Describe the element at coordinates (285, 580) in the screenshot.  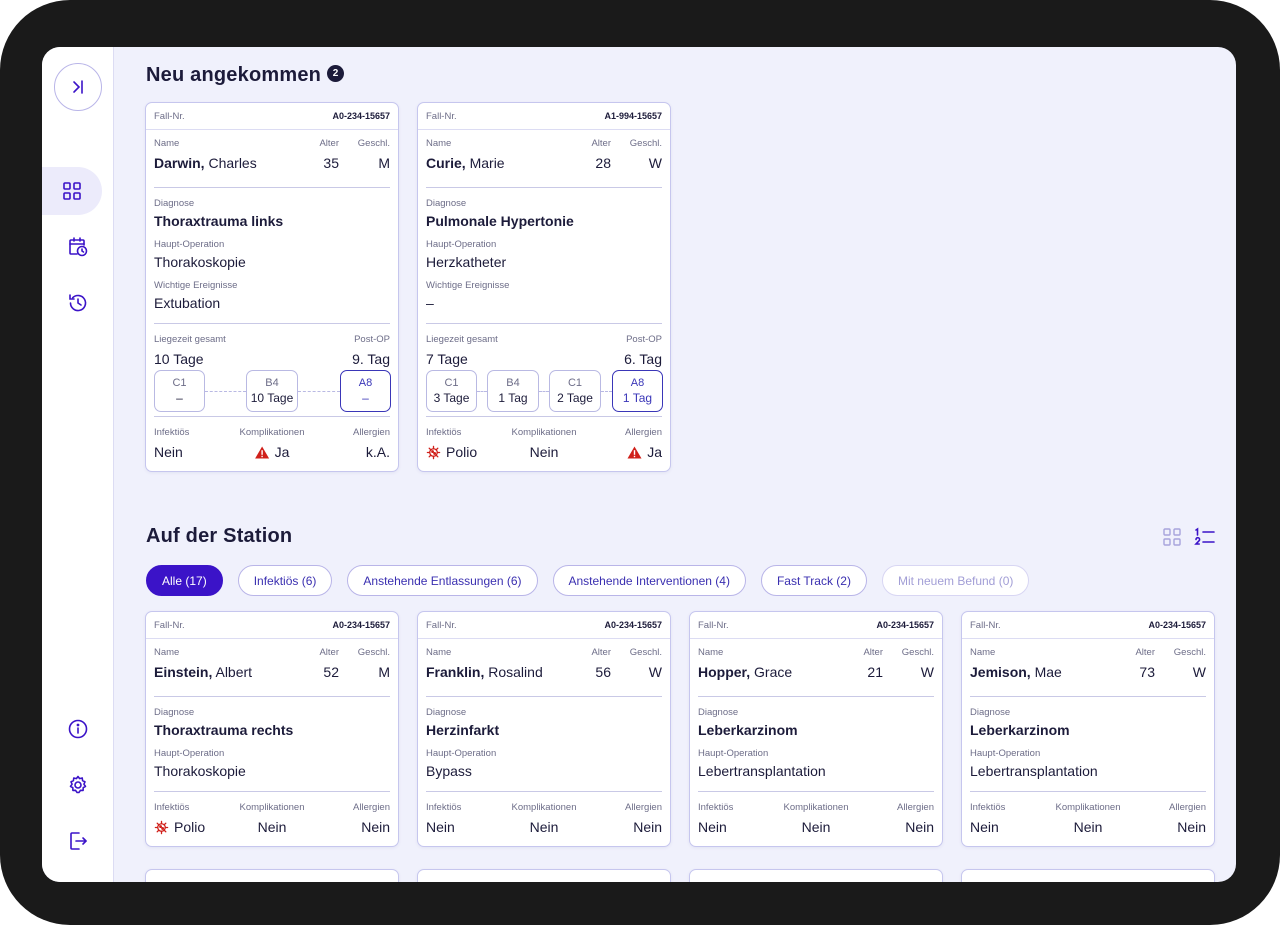
I see `filter-chip-infectious: Infektiös (6)` at that location.